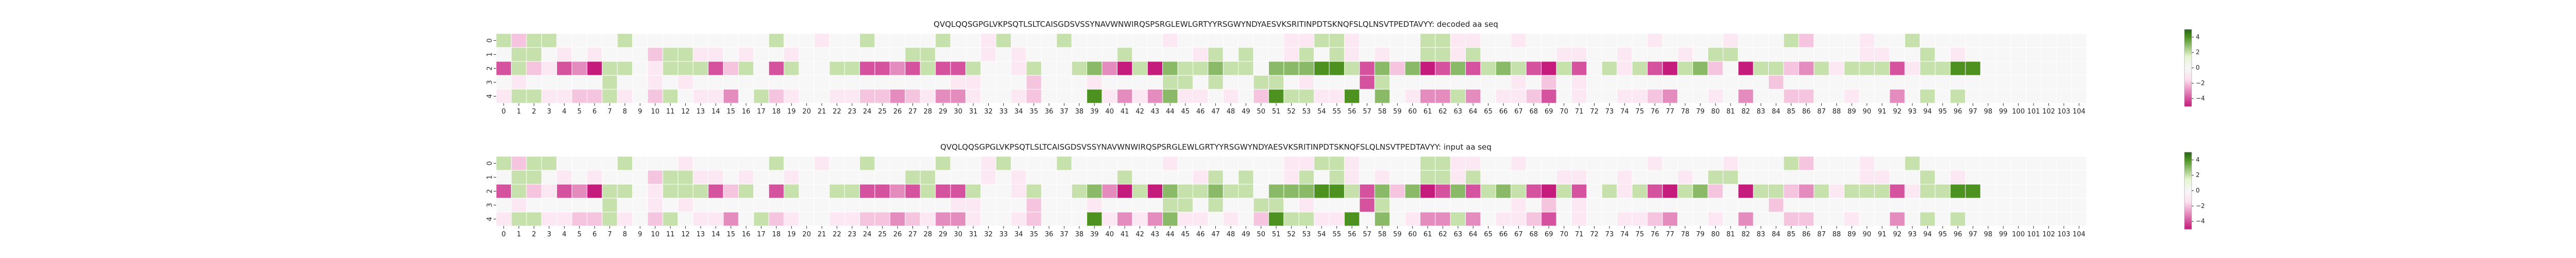 The image size is (2576, 258). Describe the element at coordinates (2003, 234) in the screenshot. I see `x-tick-label: 99` at that location.